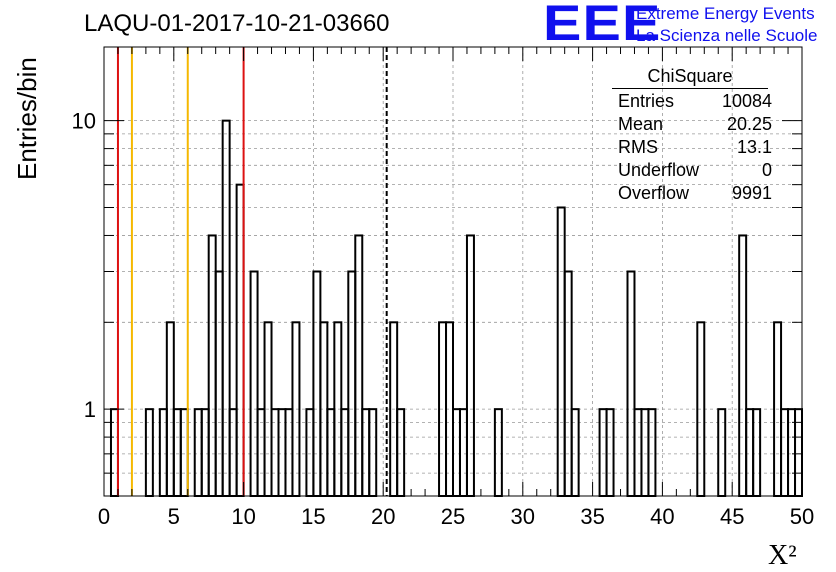 This screenshot has height=572, width=836. I want to click on x-tick-label: 10, so click(243, 516).